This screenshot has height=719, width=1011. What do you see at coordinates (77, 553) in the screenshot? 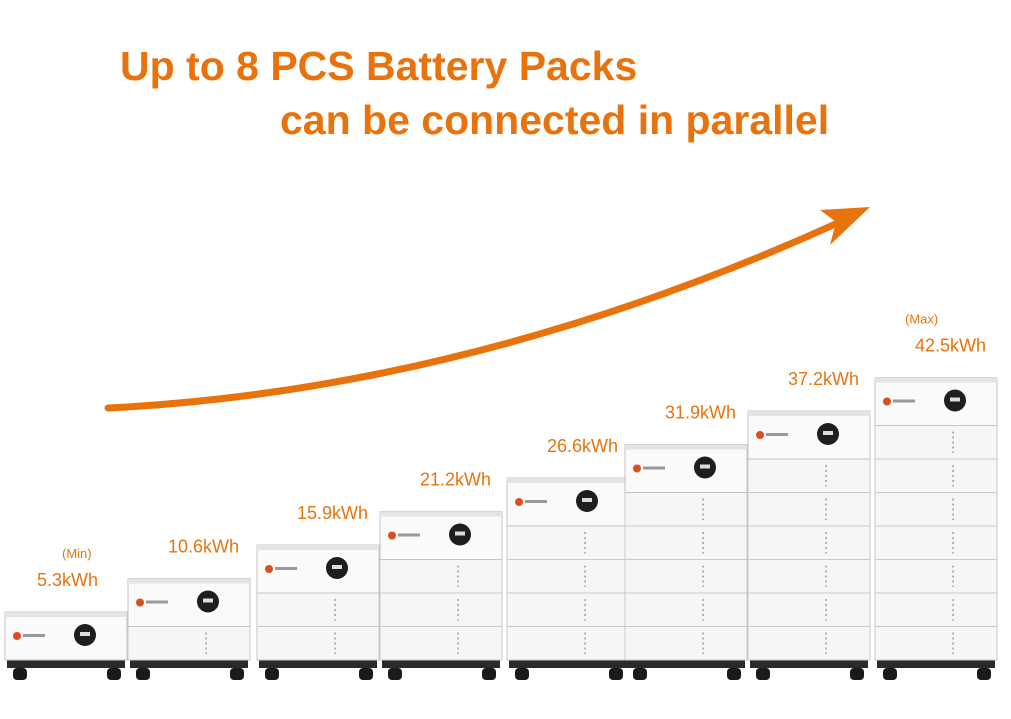
I see `capacity-note: (Min)` at bounding box center [77, 553].